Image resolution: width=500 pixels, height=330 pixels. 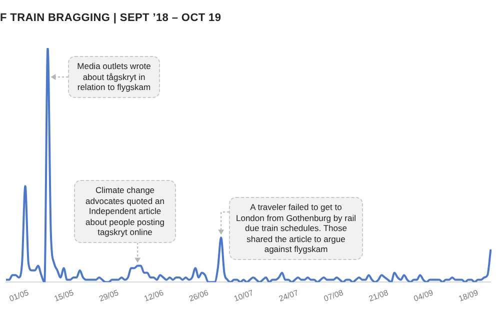 I want to click on chart-title: F TRAIN BRAGGING | SEPT ’18 – OCT 19, so click(x=111, y=18).